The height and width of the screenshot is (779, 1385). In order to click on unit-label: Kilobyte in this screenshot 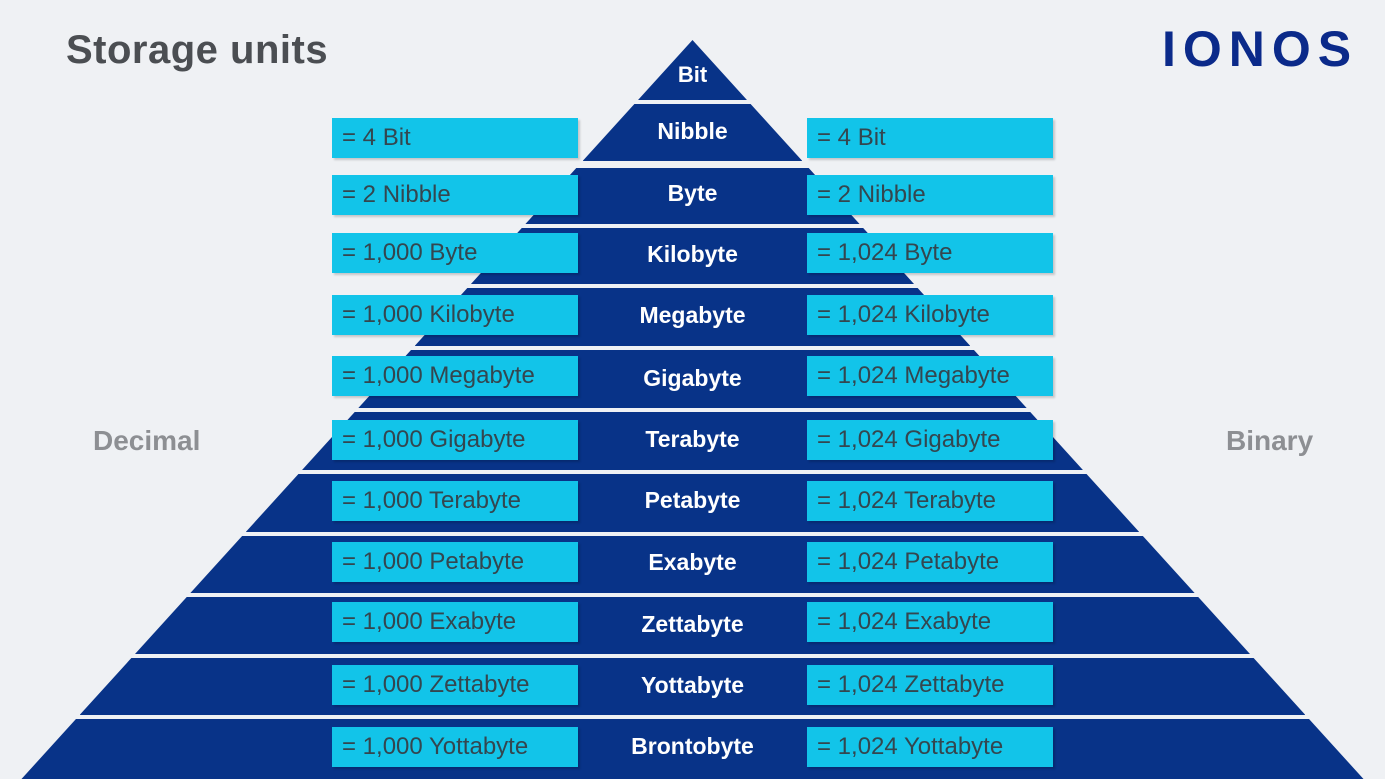, I will do `click(692, 254)`.